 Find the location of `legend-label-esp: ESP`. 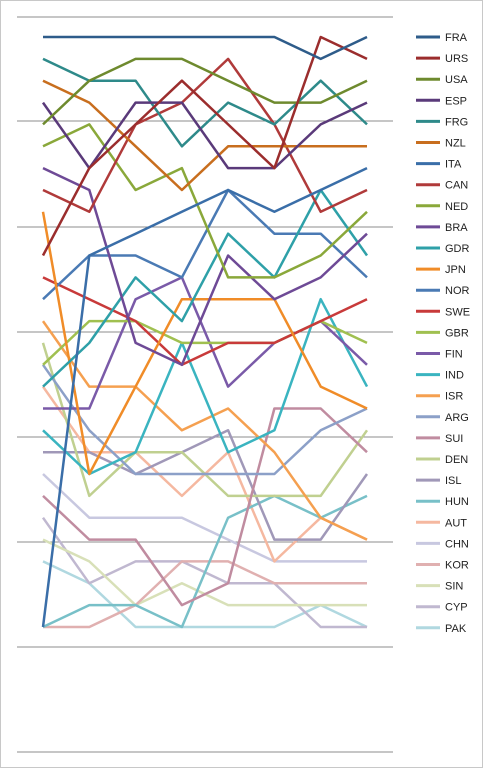

legend-label-esp: ESP is located at coordinates (456, 101).